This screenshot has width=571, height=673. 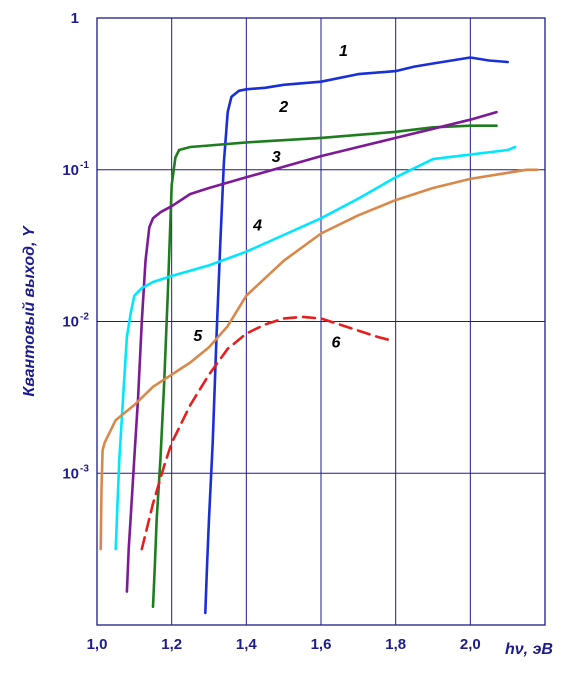 I want to click on y-axis-label: Квантовый выход, Y, so click(x=29, y=311).